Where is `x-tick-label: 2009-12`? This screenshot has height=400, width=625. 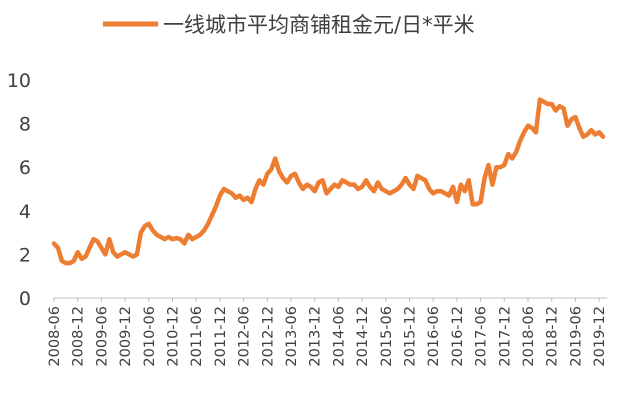 x-tick-label: 2009-12 is located at coordinates (126, 336).